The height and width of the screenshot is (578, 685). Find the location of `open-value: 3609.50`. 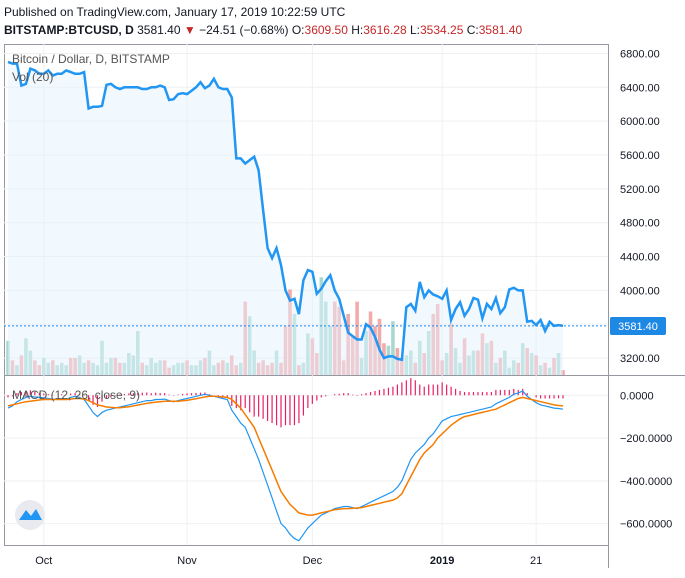

open-value: 3609.50 is located at coordinates (326, 30).